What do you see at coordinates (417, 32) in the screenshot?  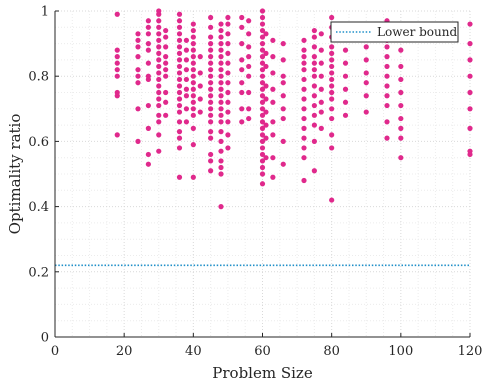 I see `legend-label-lower-bound: Lower bound` at bounding box center [417, 32].